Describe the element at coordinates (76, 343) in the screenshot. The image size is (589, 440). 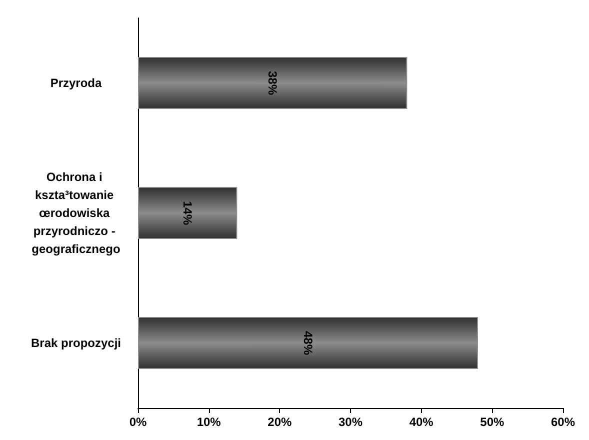
I see `y-tick-label: Brak propozycji` at that location.